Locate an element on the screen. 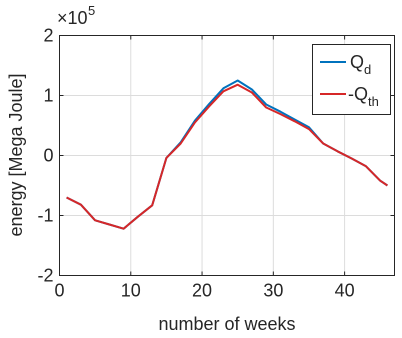  legend-entry-qd: Qd is located at coordinates (360, 64).